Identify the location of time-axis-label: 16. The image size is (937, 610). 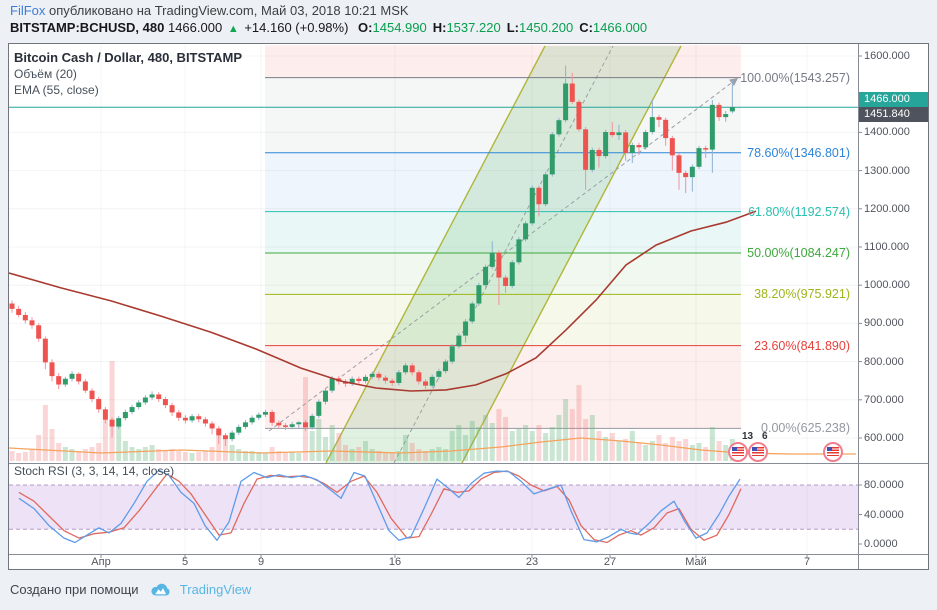
(395, 562).